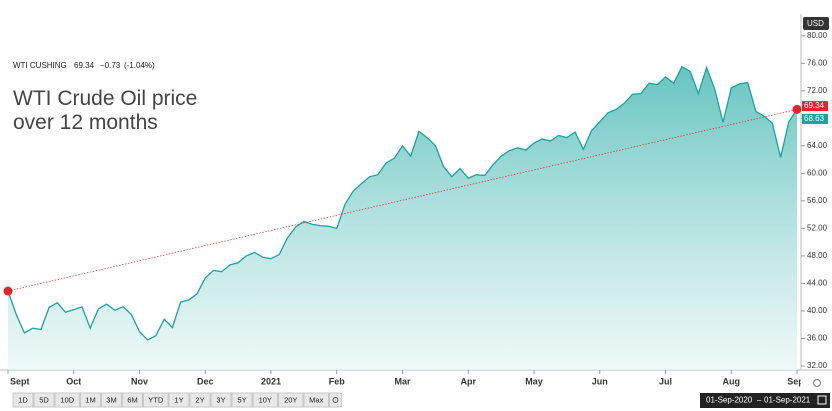 The image size is (832, 411). Describe the element at coordinates (817, 383) in the screenshot. I see `settings-icon` at that location.